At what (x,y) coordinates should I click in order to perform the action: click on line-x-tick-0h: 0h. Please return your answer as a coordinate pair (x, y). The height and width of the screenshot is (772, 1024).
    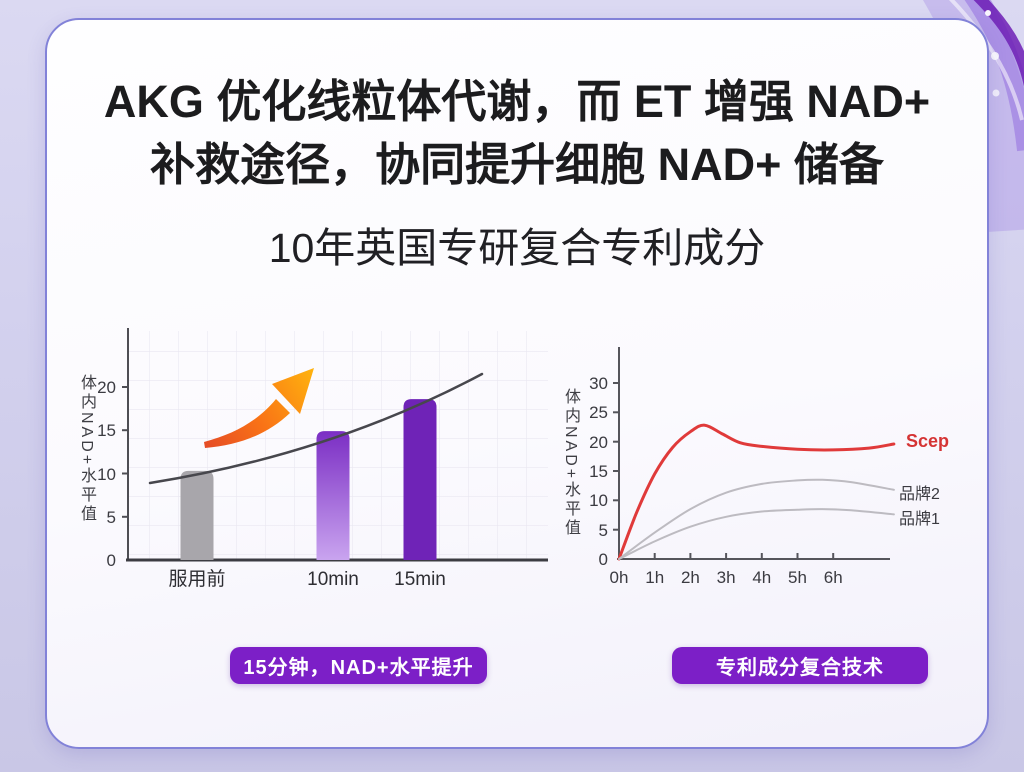
    Looking at the image, I should click on (619, 577).